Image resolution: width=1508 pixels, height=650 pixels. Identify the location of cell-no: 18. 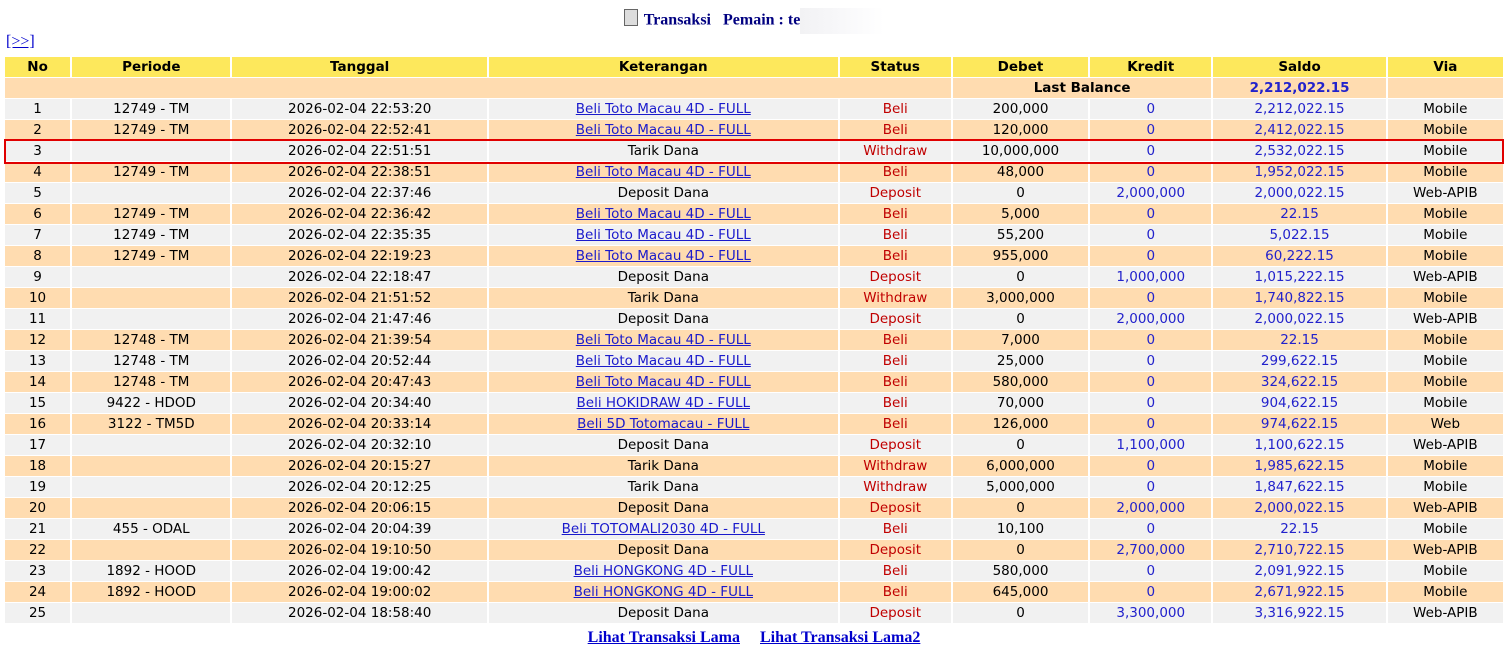
(38, 466).